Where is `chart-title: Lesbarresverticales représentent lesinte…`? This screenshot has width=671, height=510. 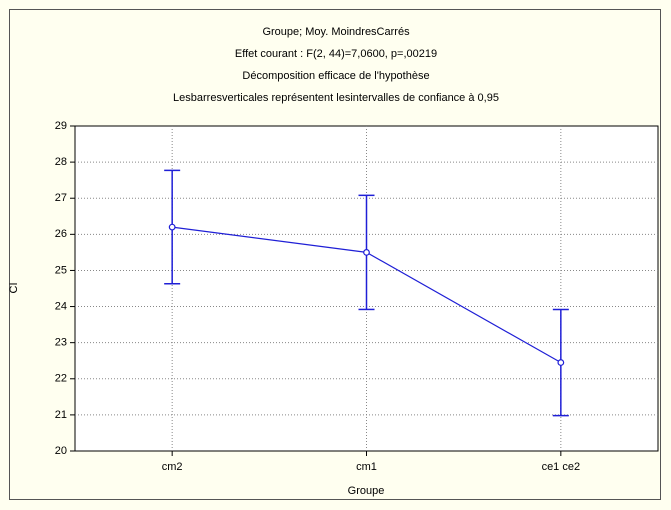
chart-title: Lesbarresverticales représentent lesinte… is located at coordinates (336, 98).